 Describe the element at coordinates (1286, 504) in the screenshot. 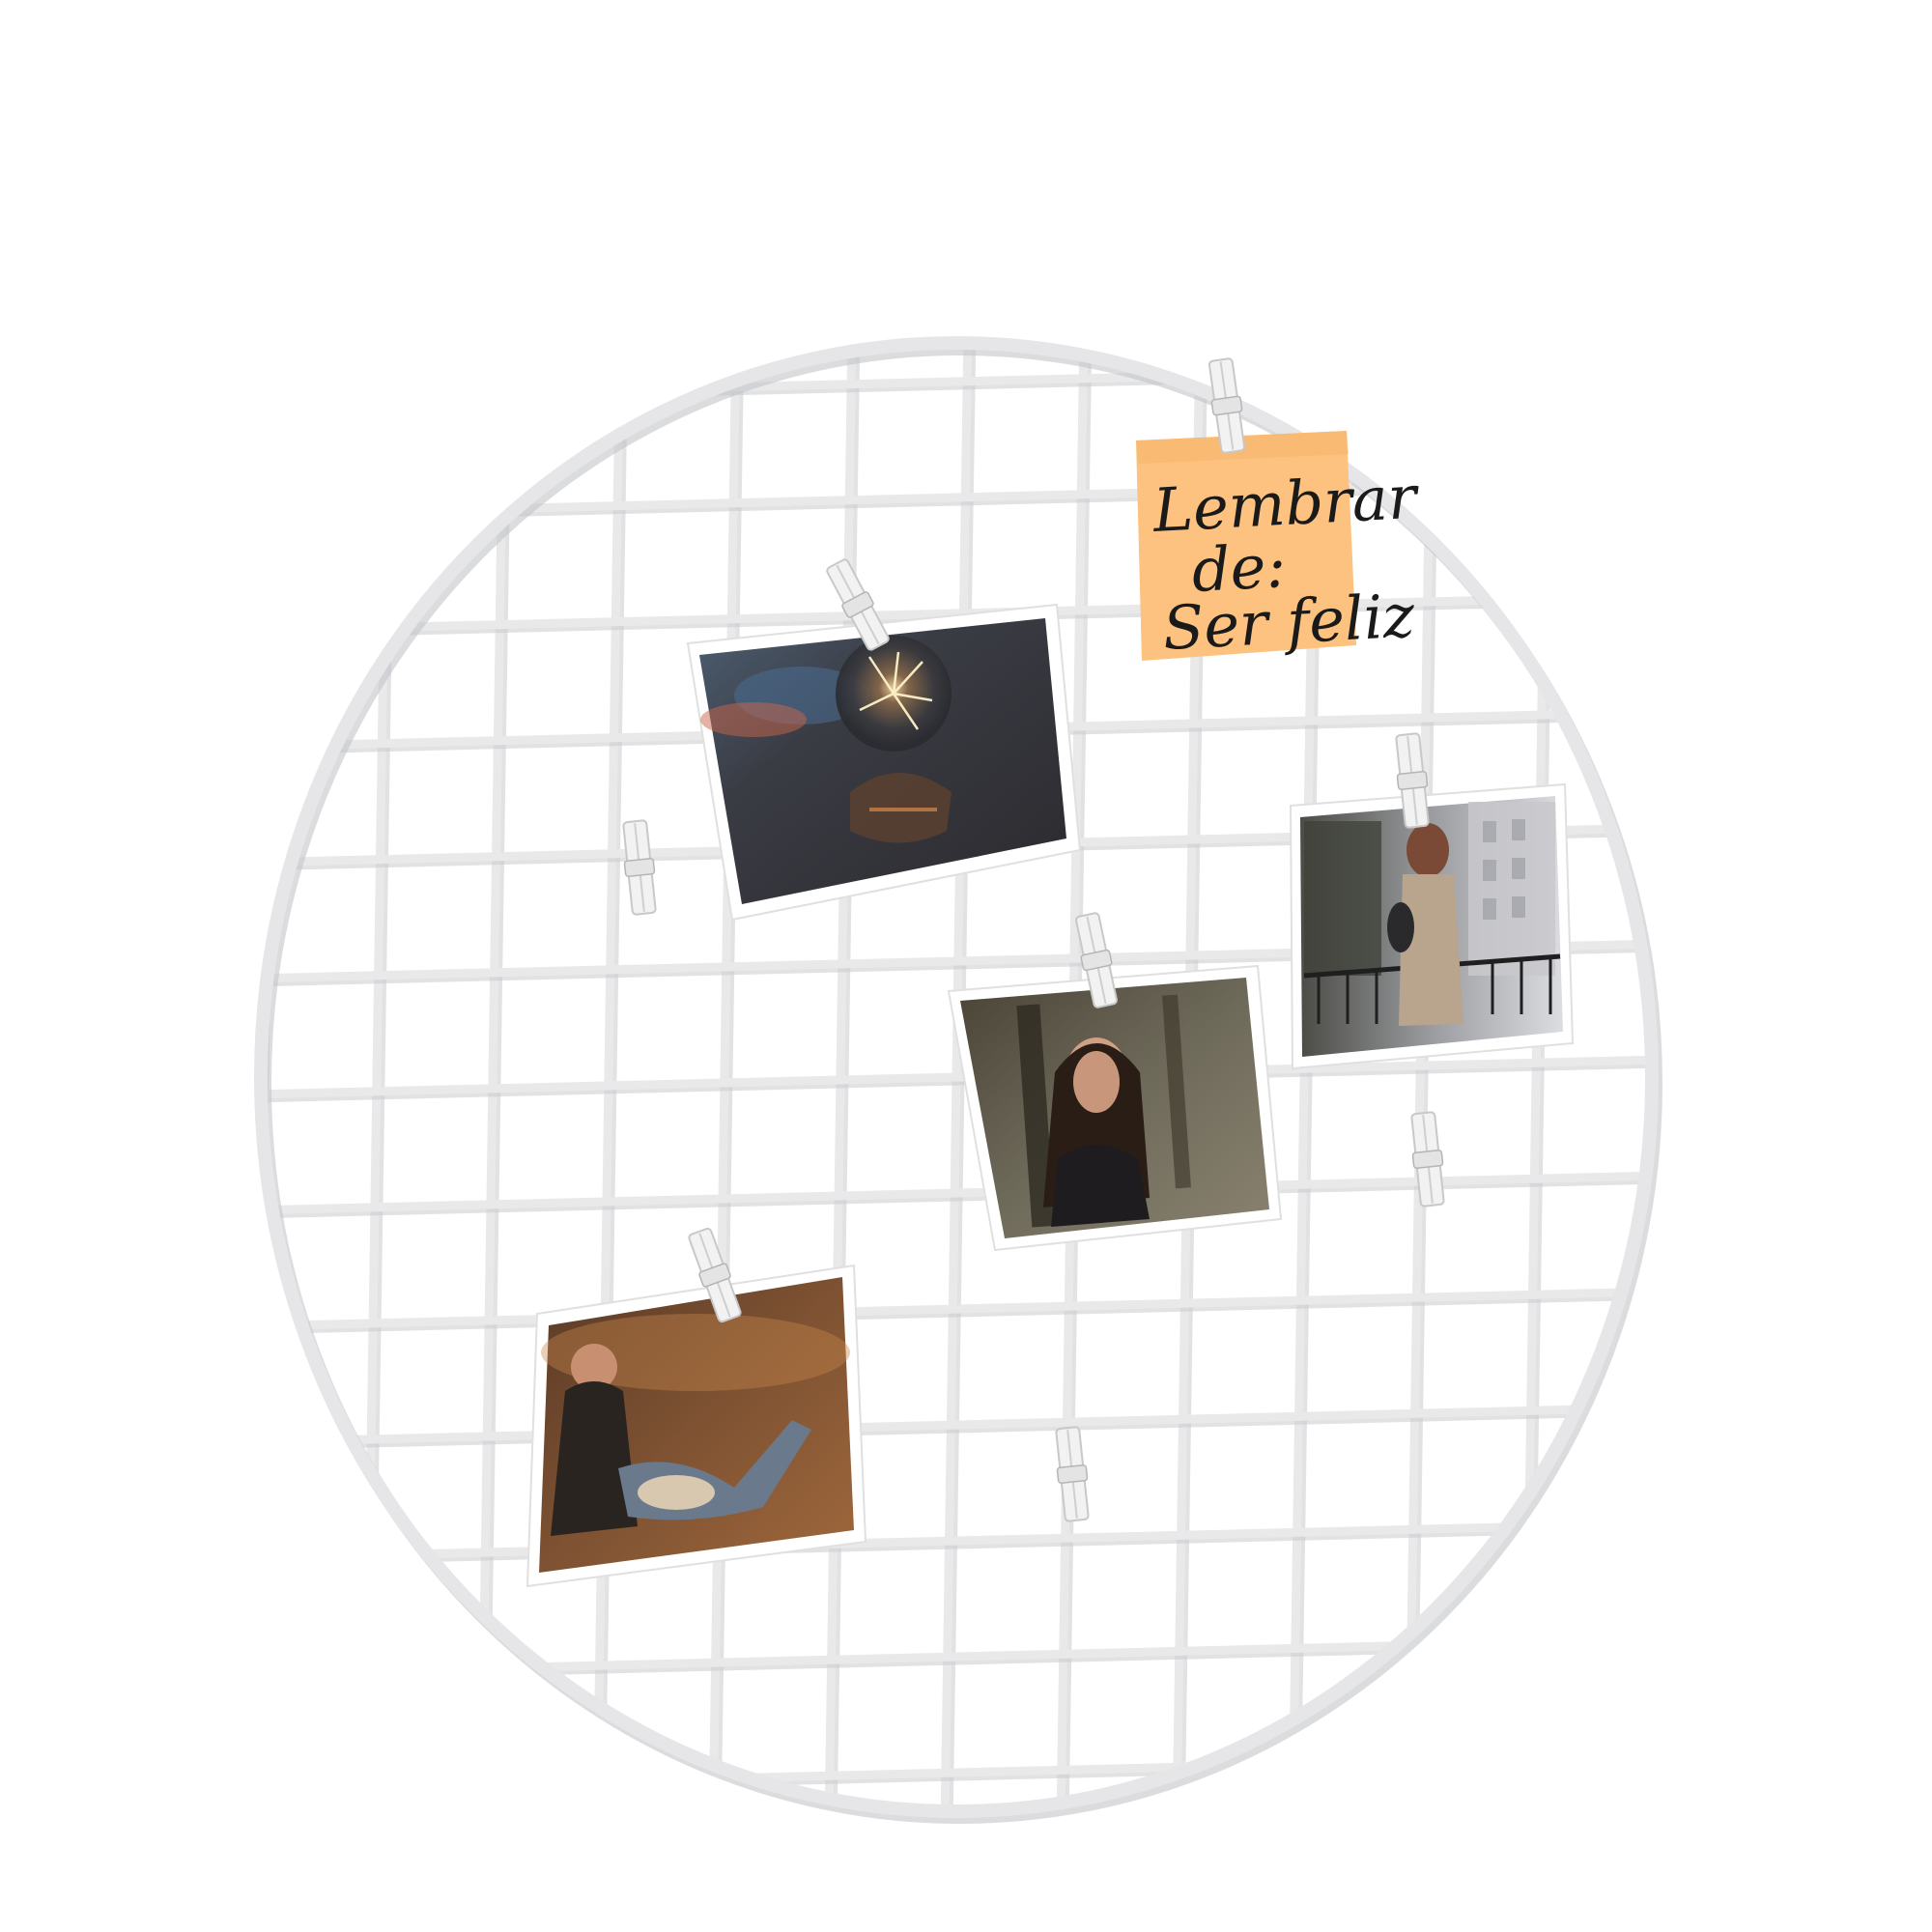

I see `note-line-1: Lembrar` at that location.